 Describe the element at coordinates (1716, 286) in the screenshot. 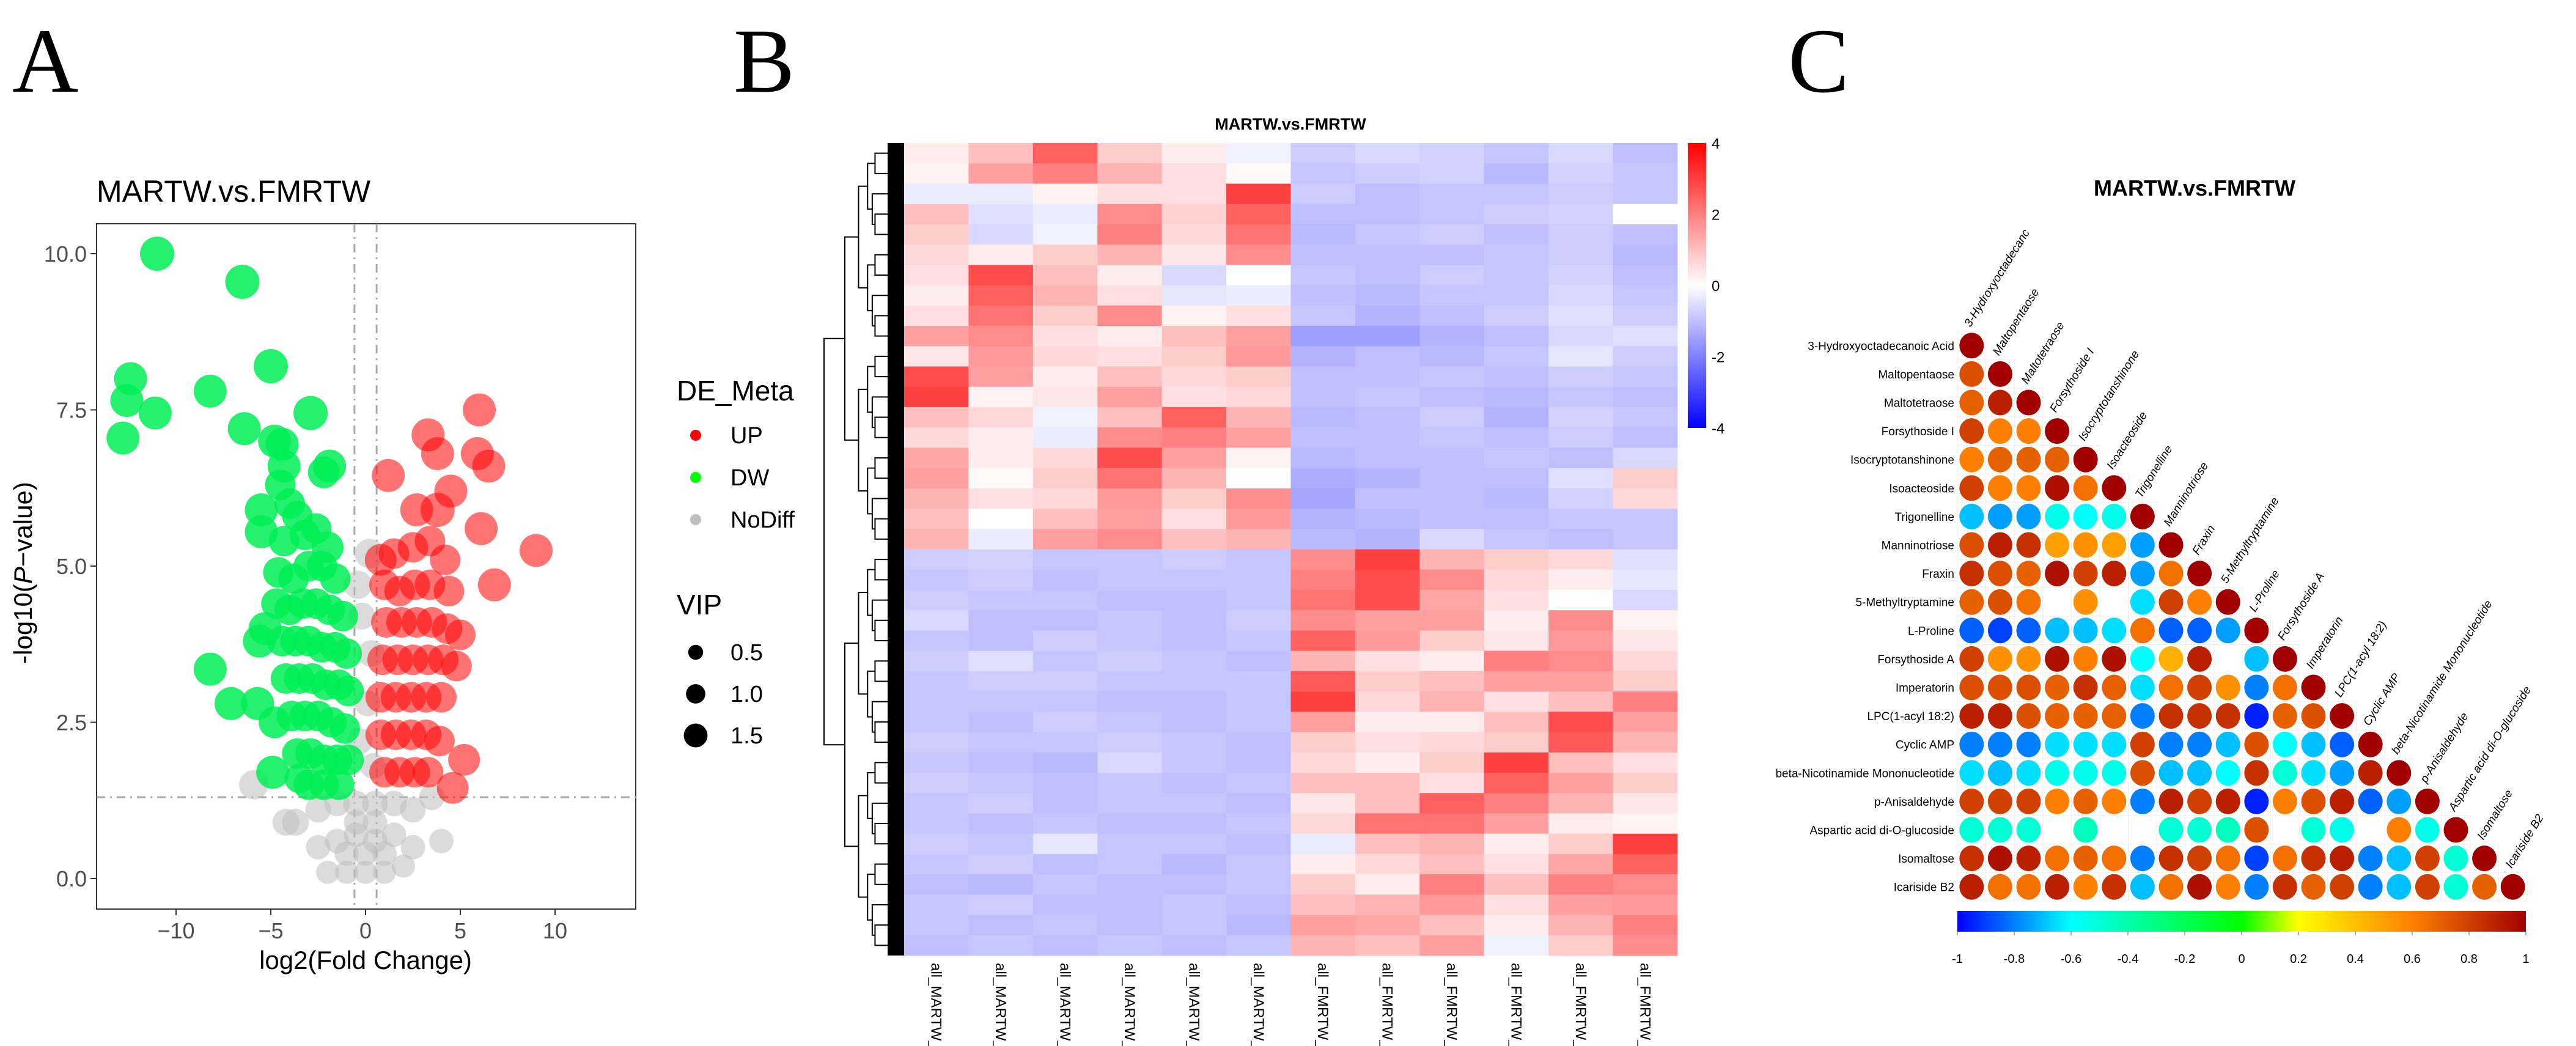

I see `colorbar-tick-label: 0` at that location.